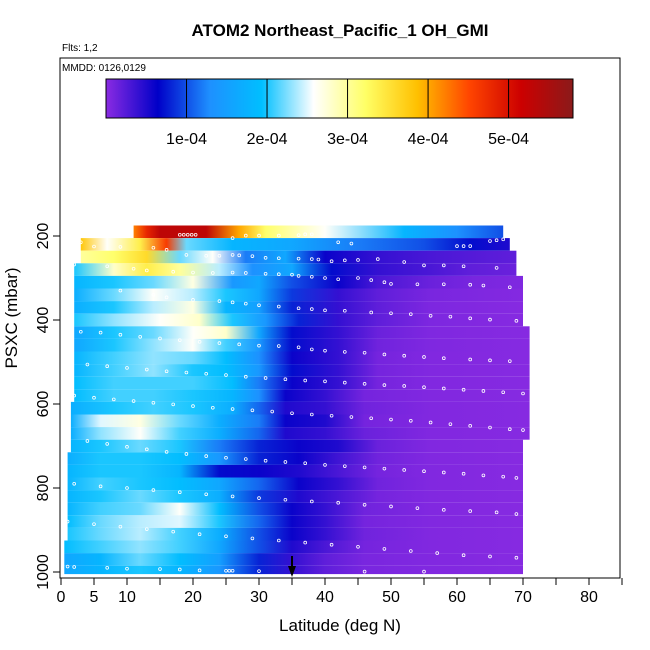 This screenshot has height=650, width=650. I want to click on y-axis-title: PSXC (mbar), so click(11, 317).